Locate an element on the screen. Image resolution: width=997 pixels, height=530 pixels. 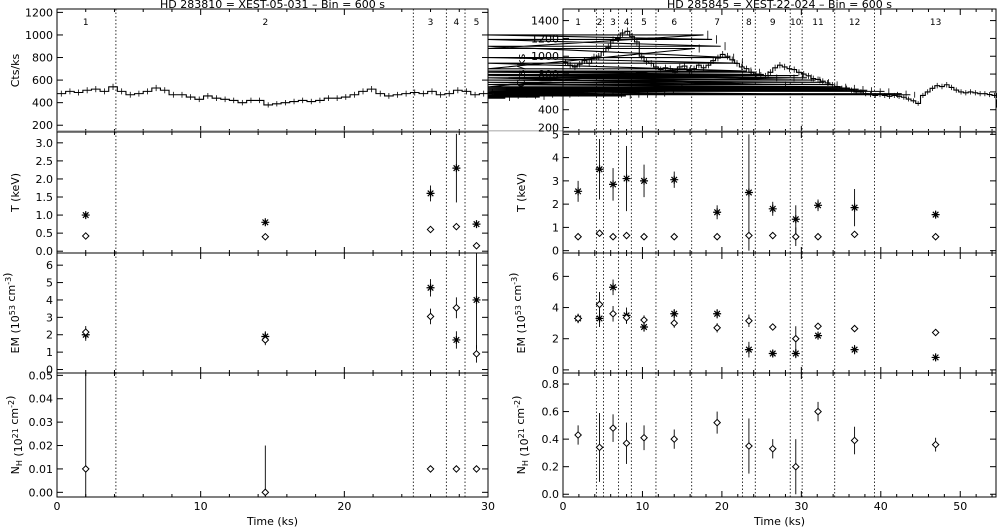
y-tick-label: 1400 is located at coordinates (545, 21).